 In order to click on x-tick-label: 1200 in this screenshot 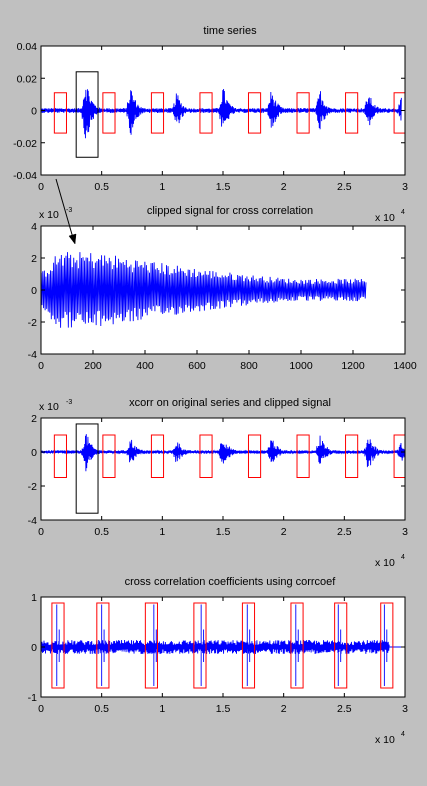, I will do `click(353, 366)`.